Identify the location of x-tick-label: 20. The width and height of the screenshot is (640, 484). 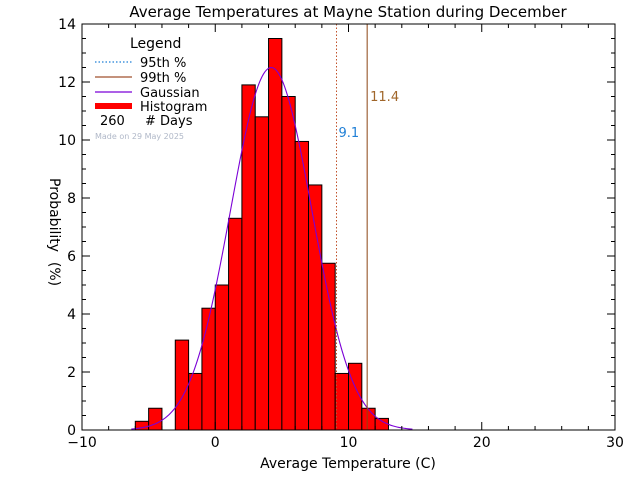
(482, 443).